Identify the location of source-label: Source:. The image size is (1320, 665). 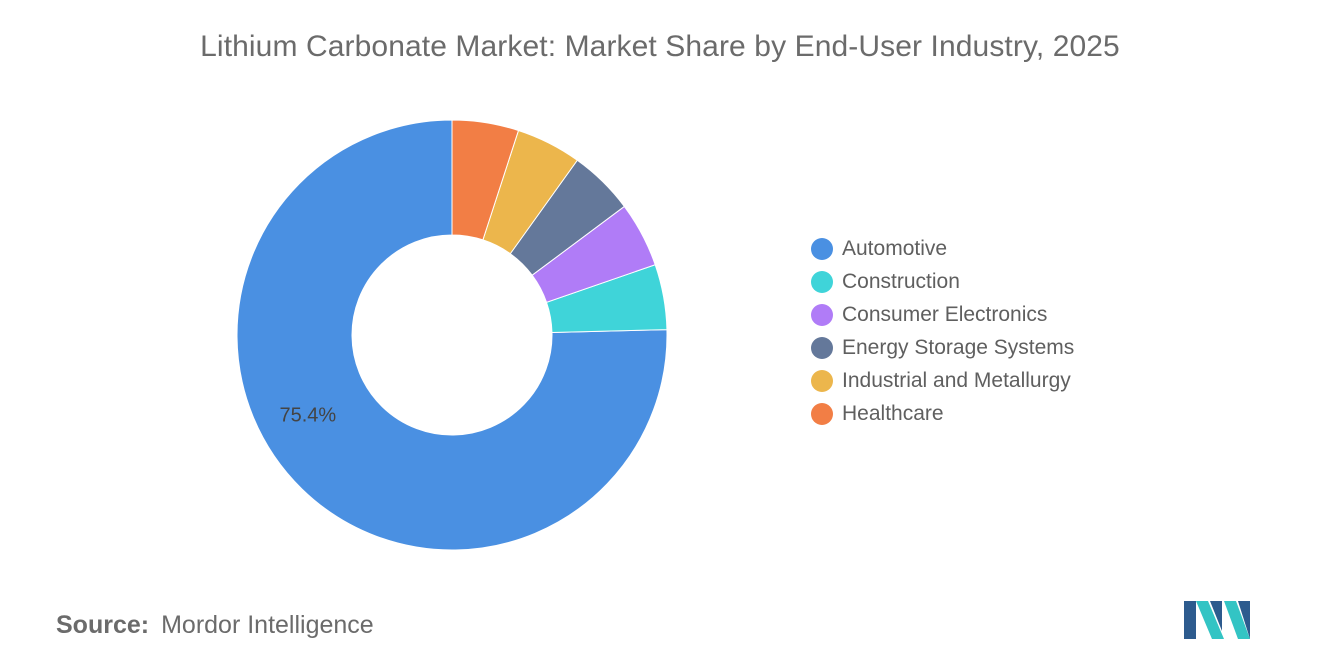
(103, 625).